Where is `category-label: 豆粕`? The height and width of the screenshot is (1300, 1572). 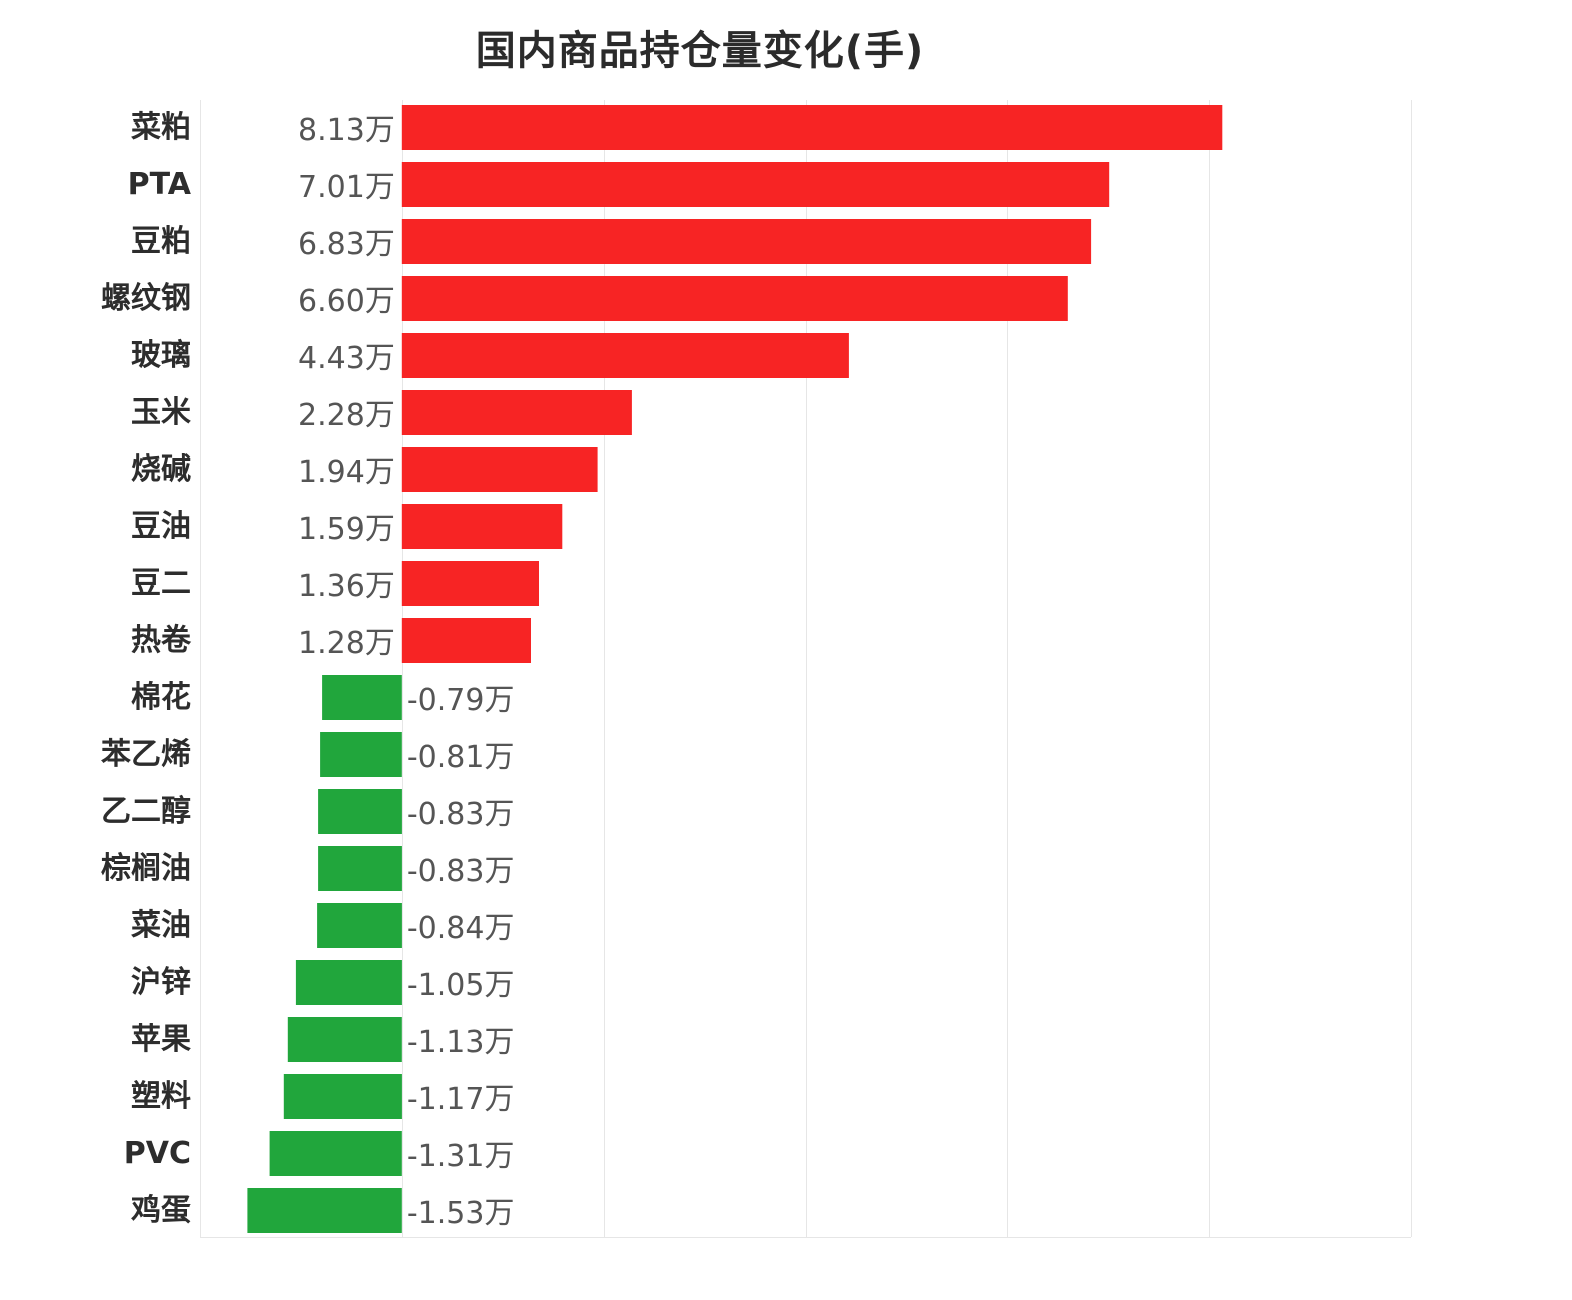 category-label: 豆粕 is located at coordinates (161, 241).